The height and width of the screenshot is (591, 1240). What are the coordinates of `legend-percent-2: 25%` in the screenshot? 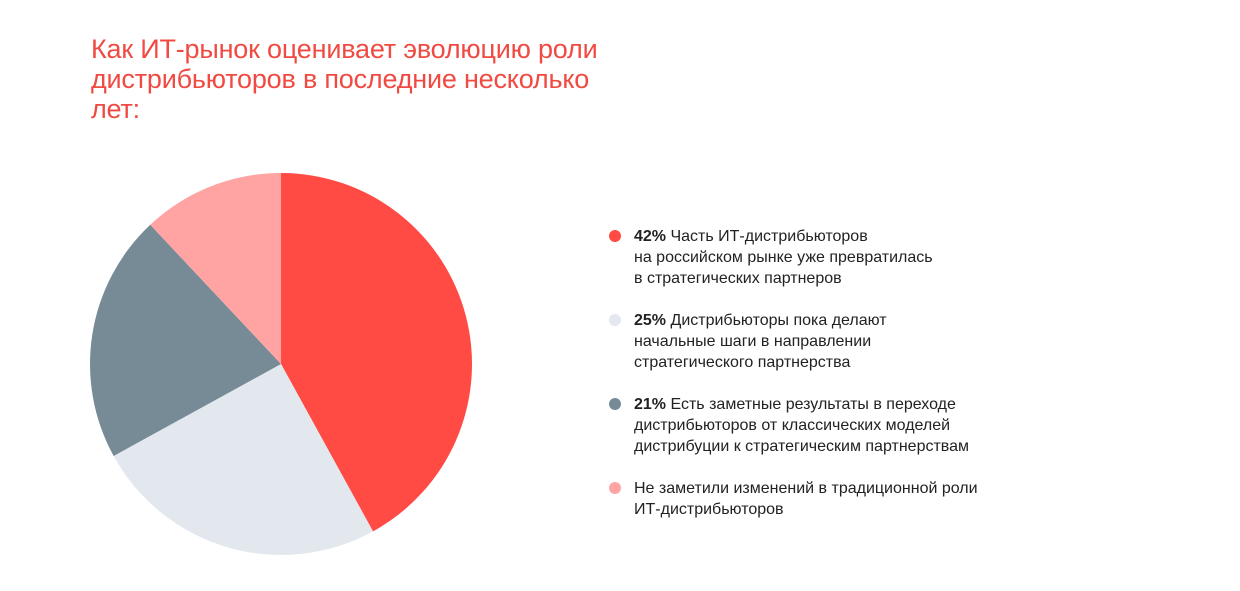 It's located at (650, 320).